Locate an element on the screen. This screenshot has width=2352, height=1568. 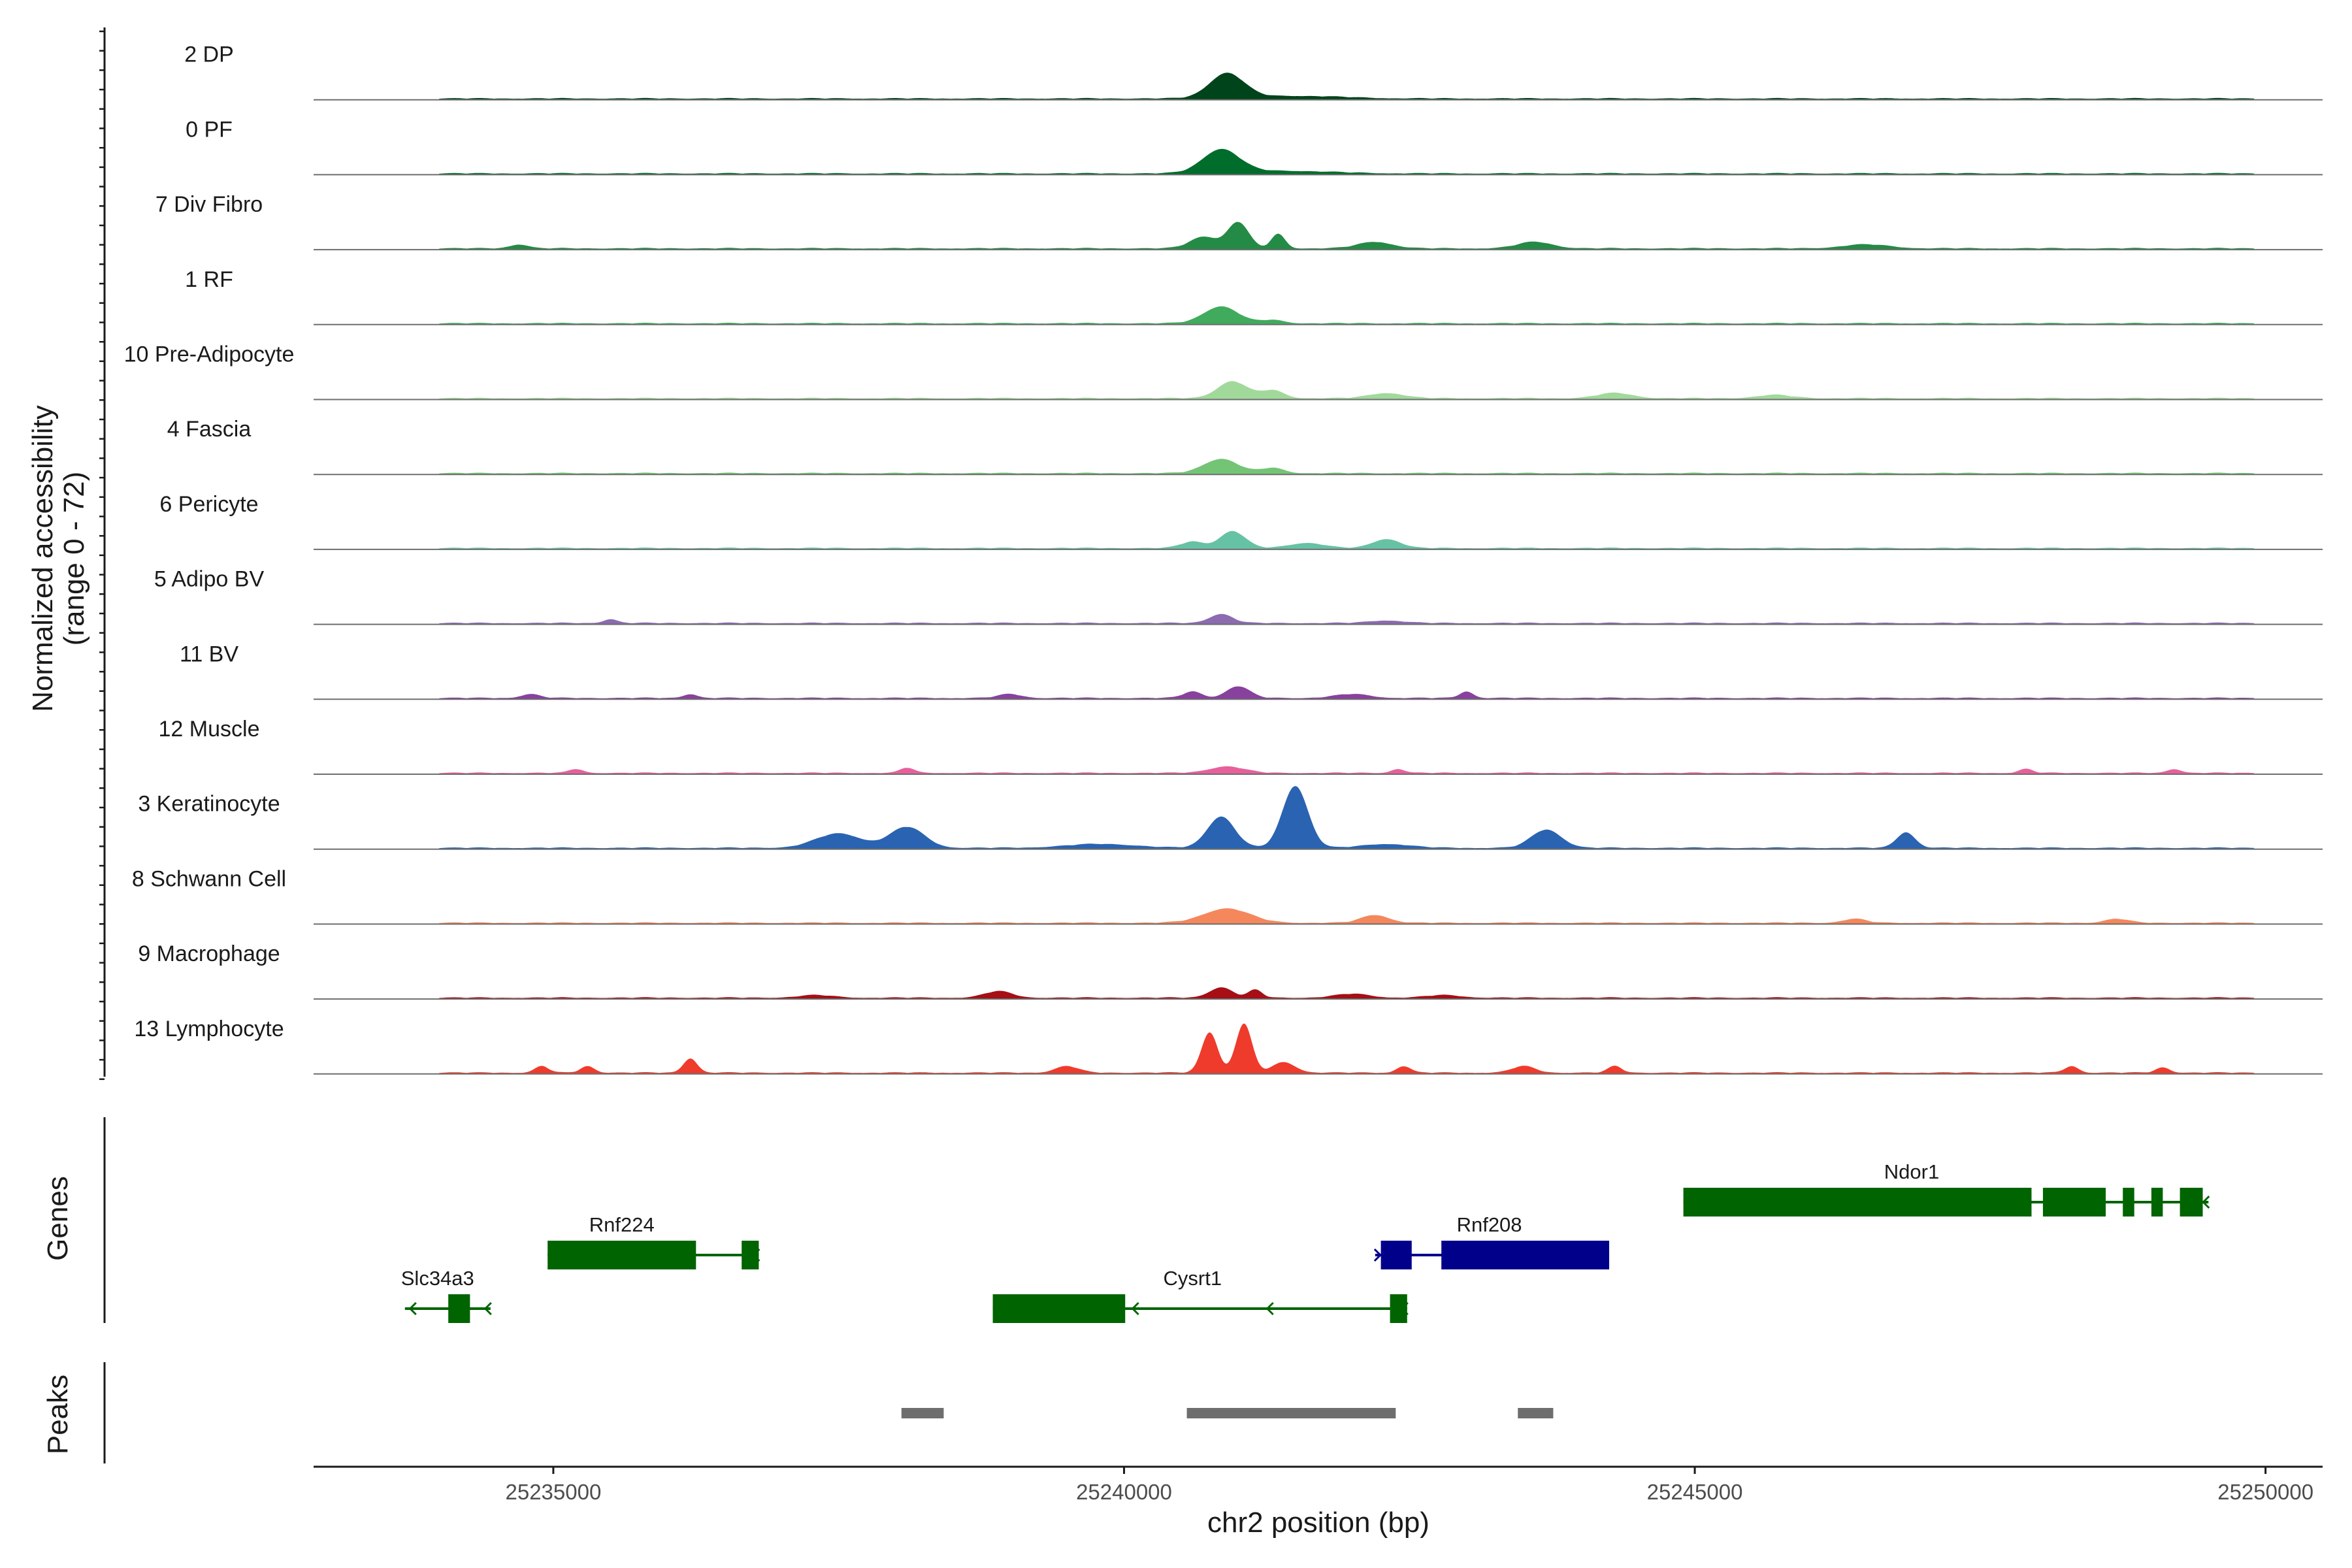
track-label: 2 DP is located at coordinates (209, 54).